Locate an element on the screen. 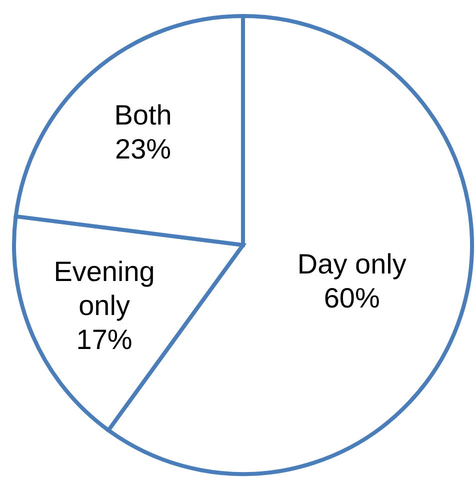 Image resolution: width=475 pixels, height=478 pixels. data-label: 23% is located at coordinates (143, 148).